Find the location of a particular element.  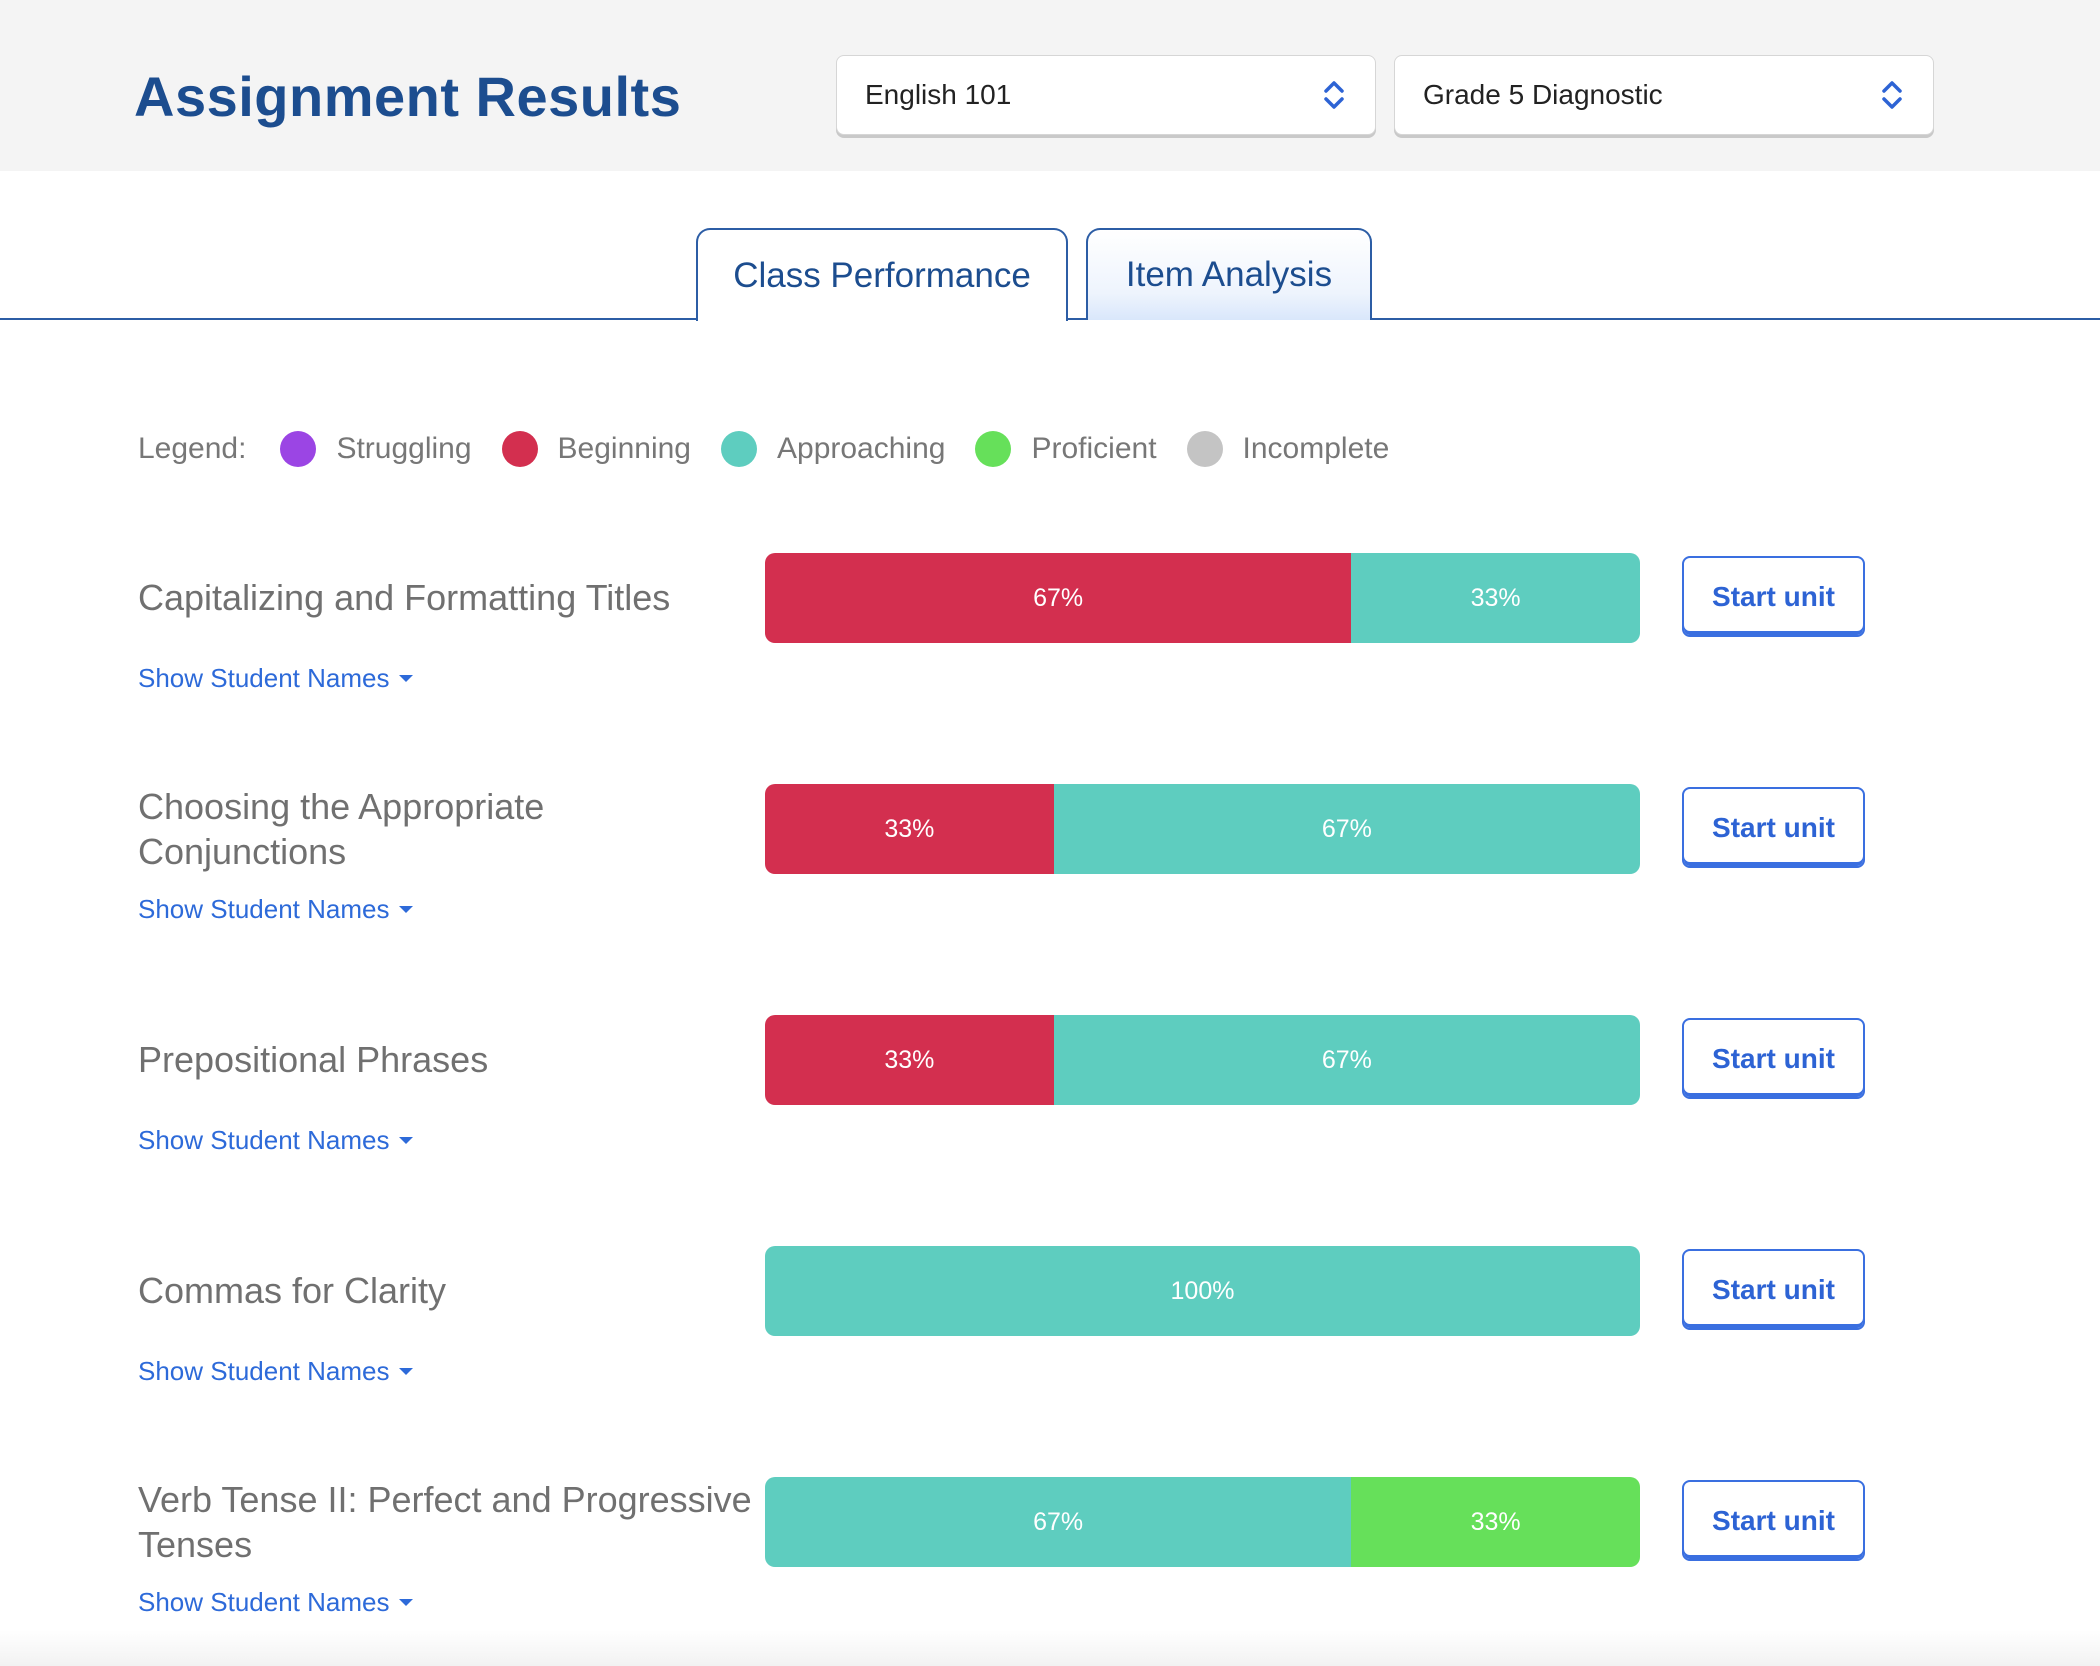

unit-title: Commas for Clarity is located at coordinates (292, 1290).